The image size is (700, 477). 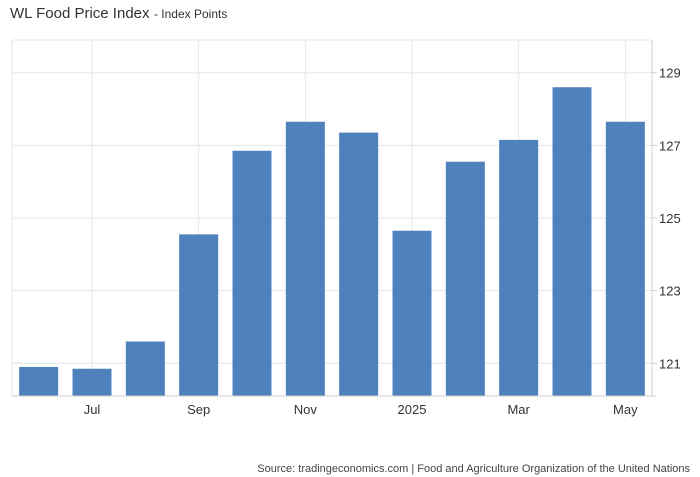 What do you see at coordinates (252, 273) in the screenshot?
I see `bar-oct` at bounding box center [252, 273].